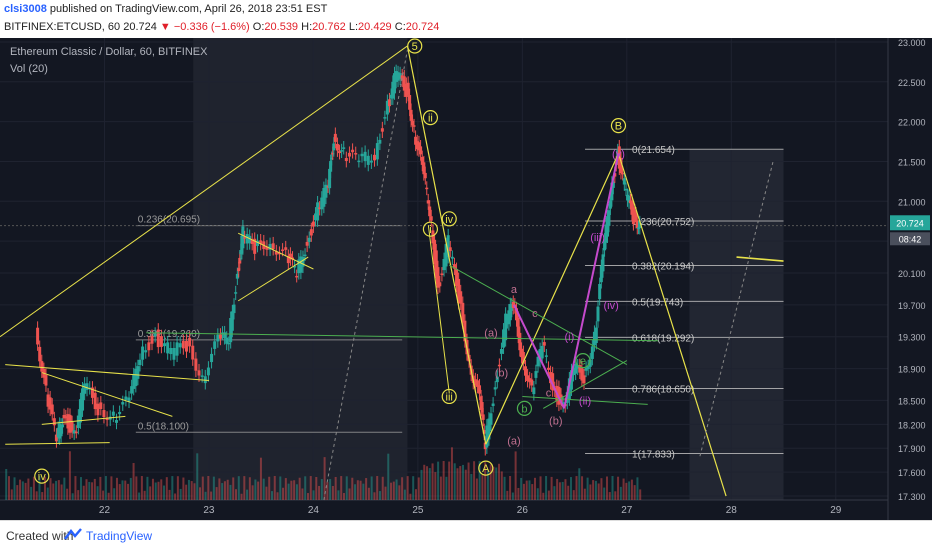 The image size is (932, 551). I want to click on tradingview-logo-icon, so click(73, 534).